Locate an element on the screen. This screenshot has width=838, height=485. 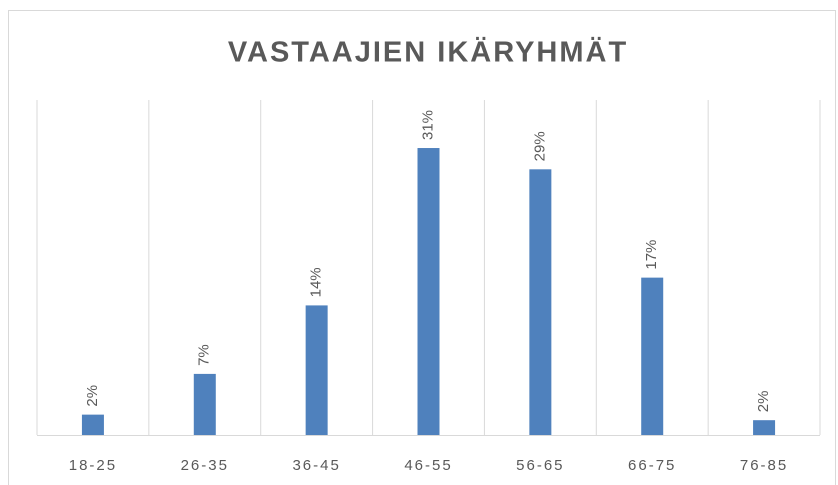
data-label: 29% is located at coordinates (539, 146).